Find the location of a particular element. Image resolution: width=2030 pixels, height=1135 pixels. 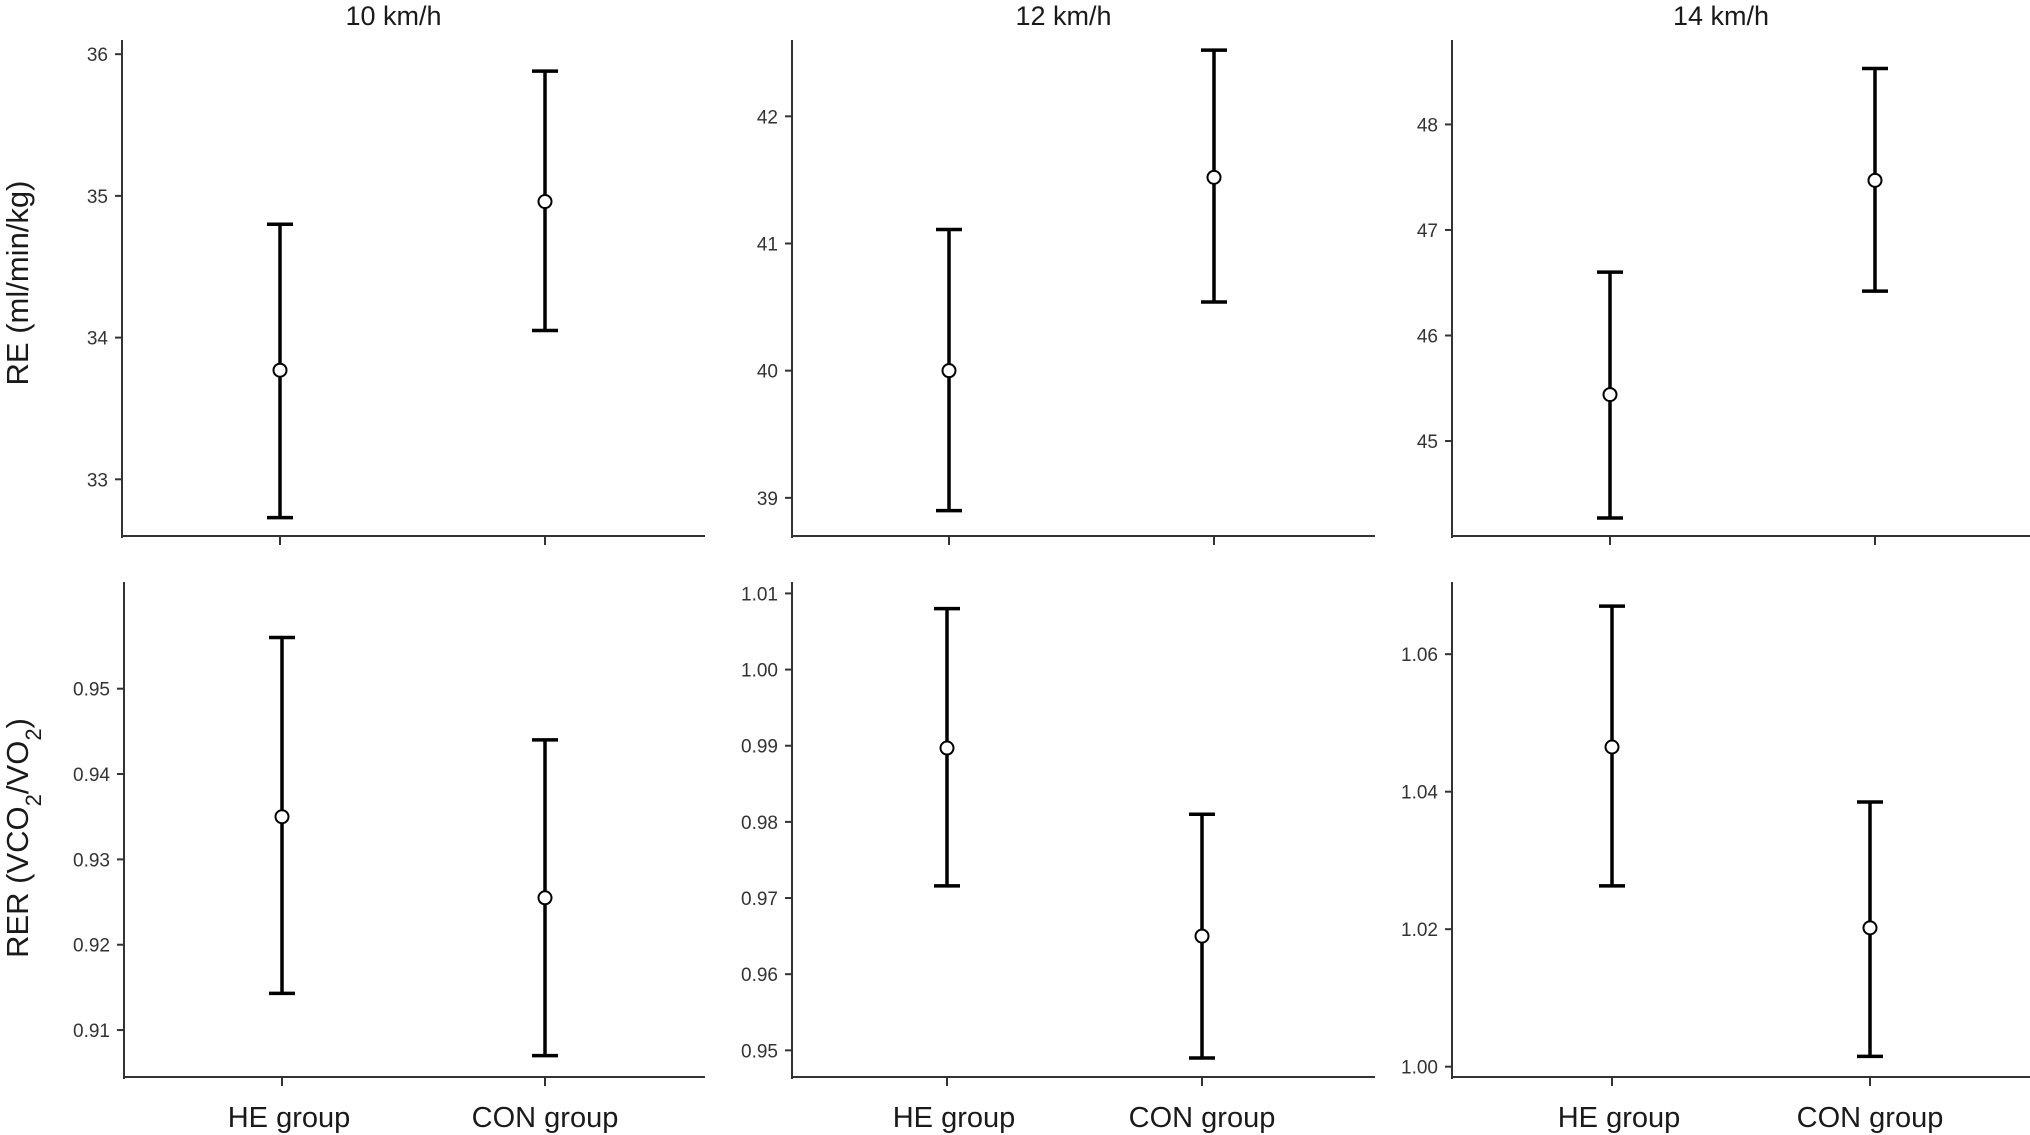

y-tick-label: 0.97 is located at coordinates (759, 899).